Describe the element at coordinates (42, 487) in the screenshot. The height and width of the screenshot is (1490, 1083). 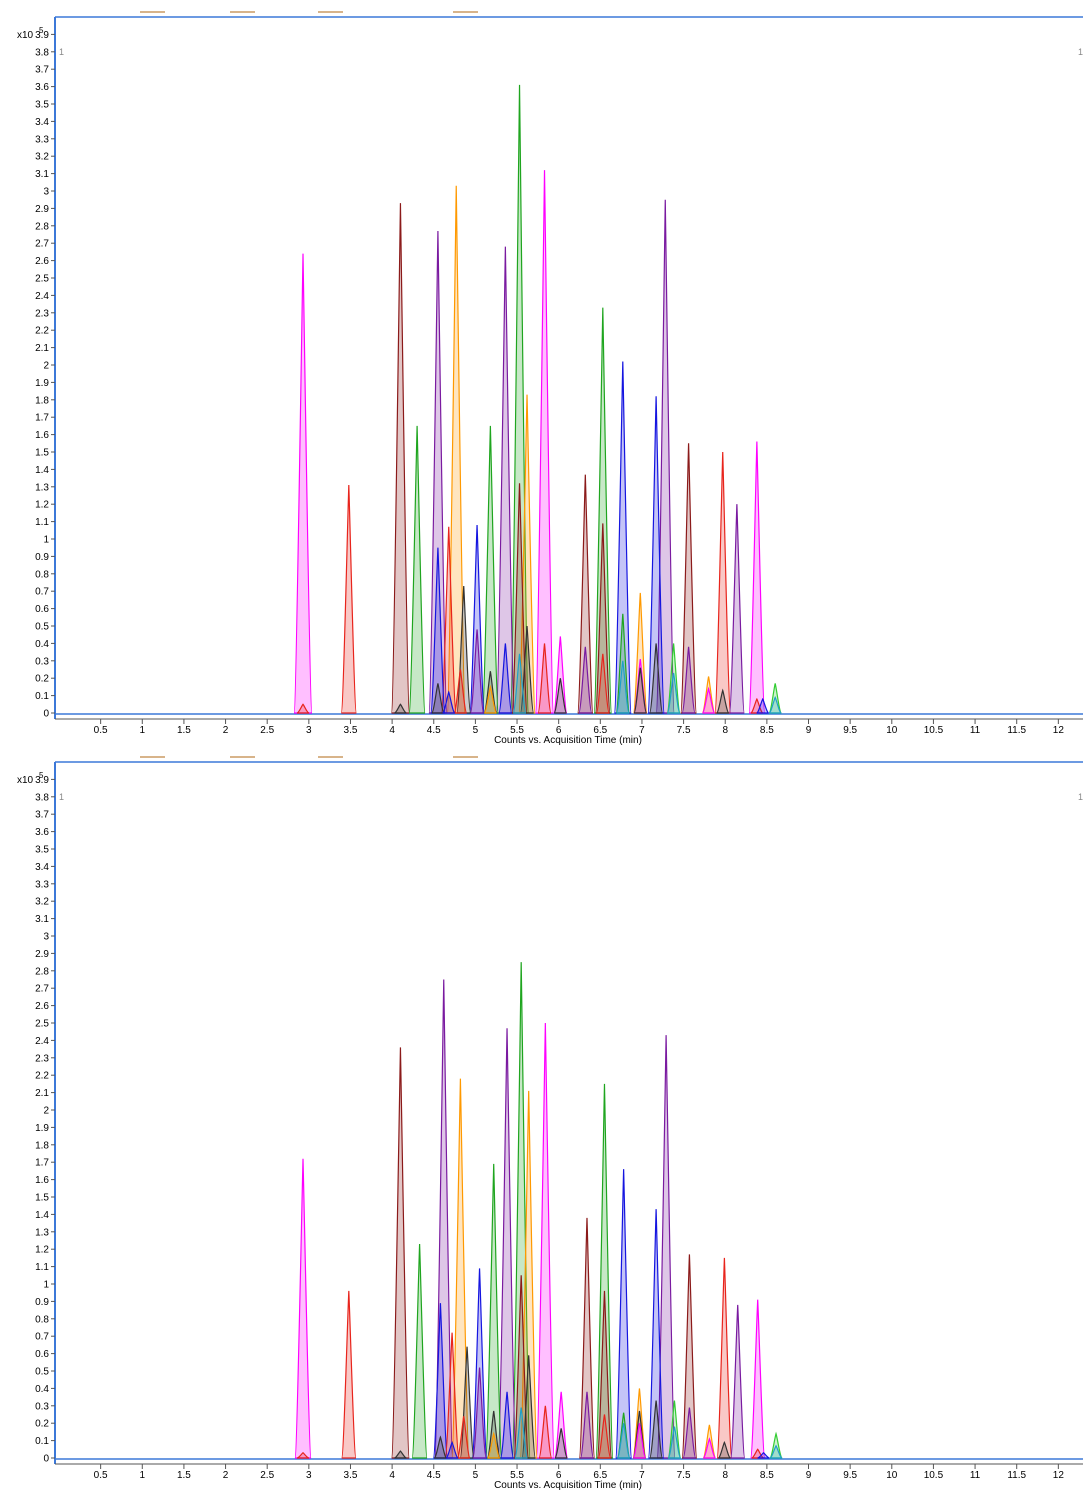
I see `y-tick-label: 1.3` at that location.